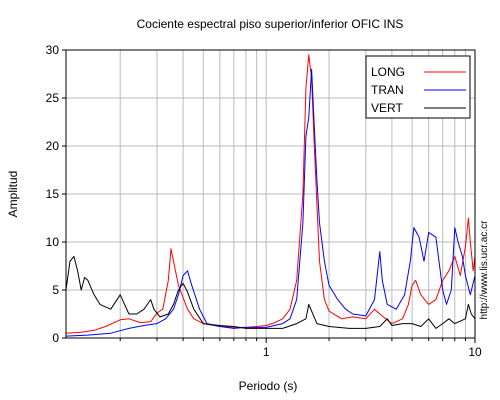  What do you see at coordinates (53, 98) in the screenshot?
I see `y-tick-label: 25` at bounding box center [53, 98].